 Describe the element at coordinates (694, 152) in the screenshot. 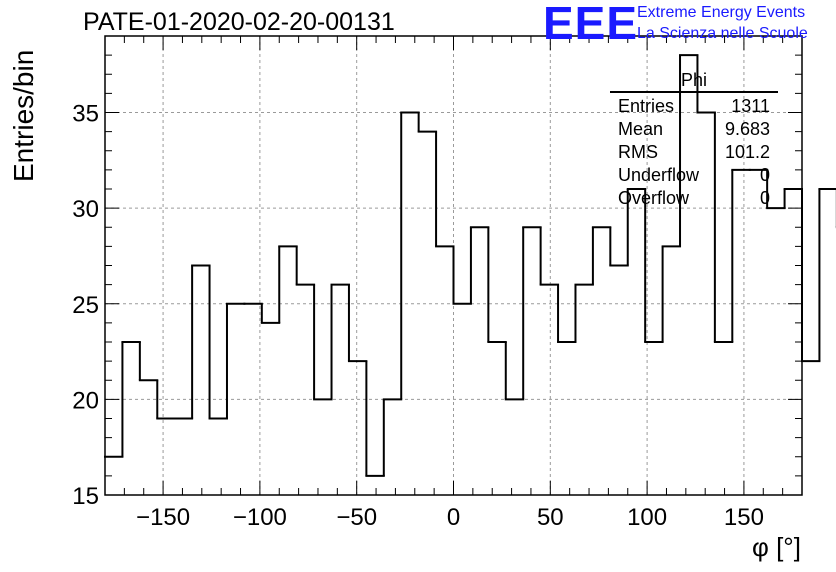

I see `stats-row-rms: RMS 101.2` at that location.